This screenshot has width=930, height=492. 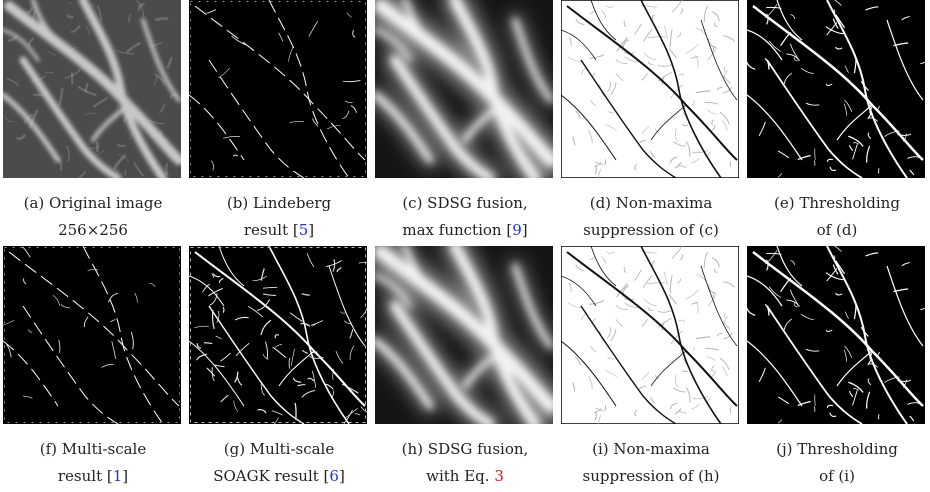 I want to click on subfigure-image-i, so click(x=650, y=335).